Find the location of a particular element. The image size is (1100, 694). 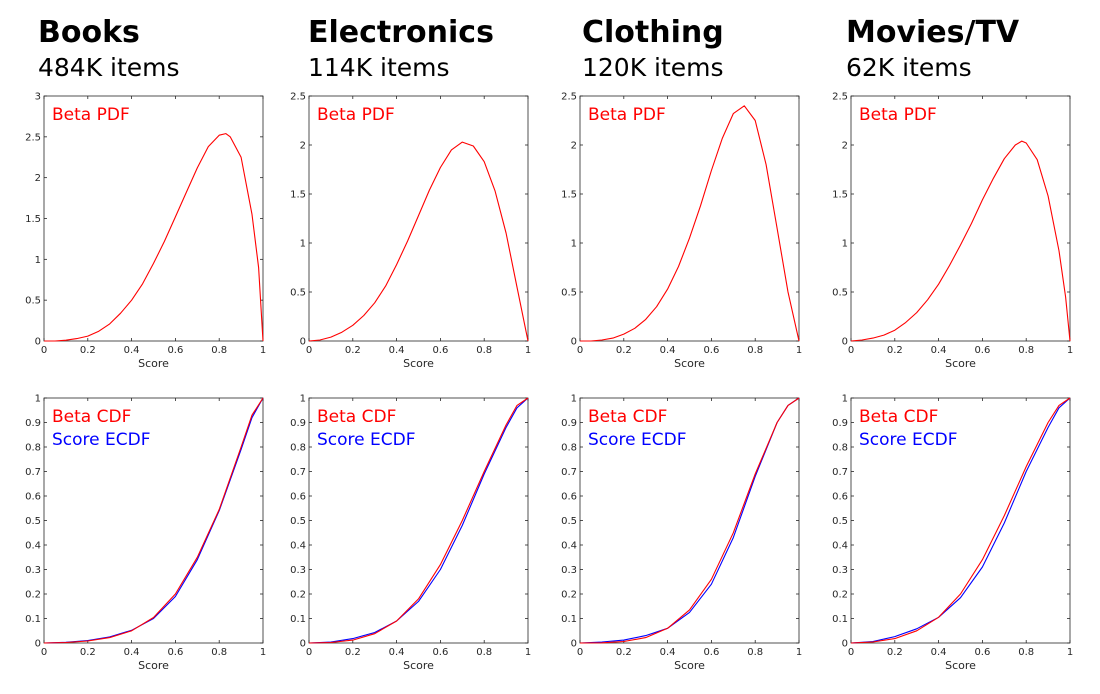

y-tick-label: 3 is located at coordinates (38, 97).